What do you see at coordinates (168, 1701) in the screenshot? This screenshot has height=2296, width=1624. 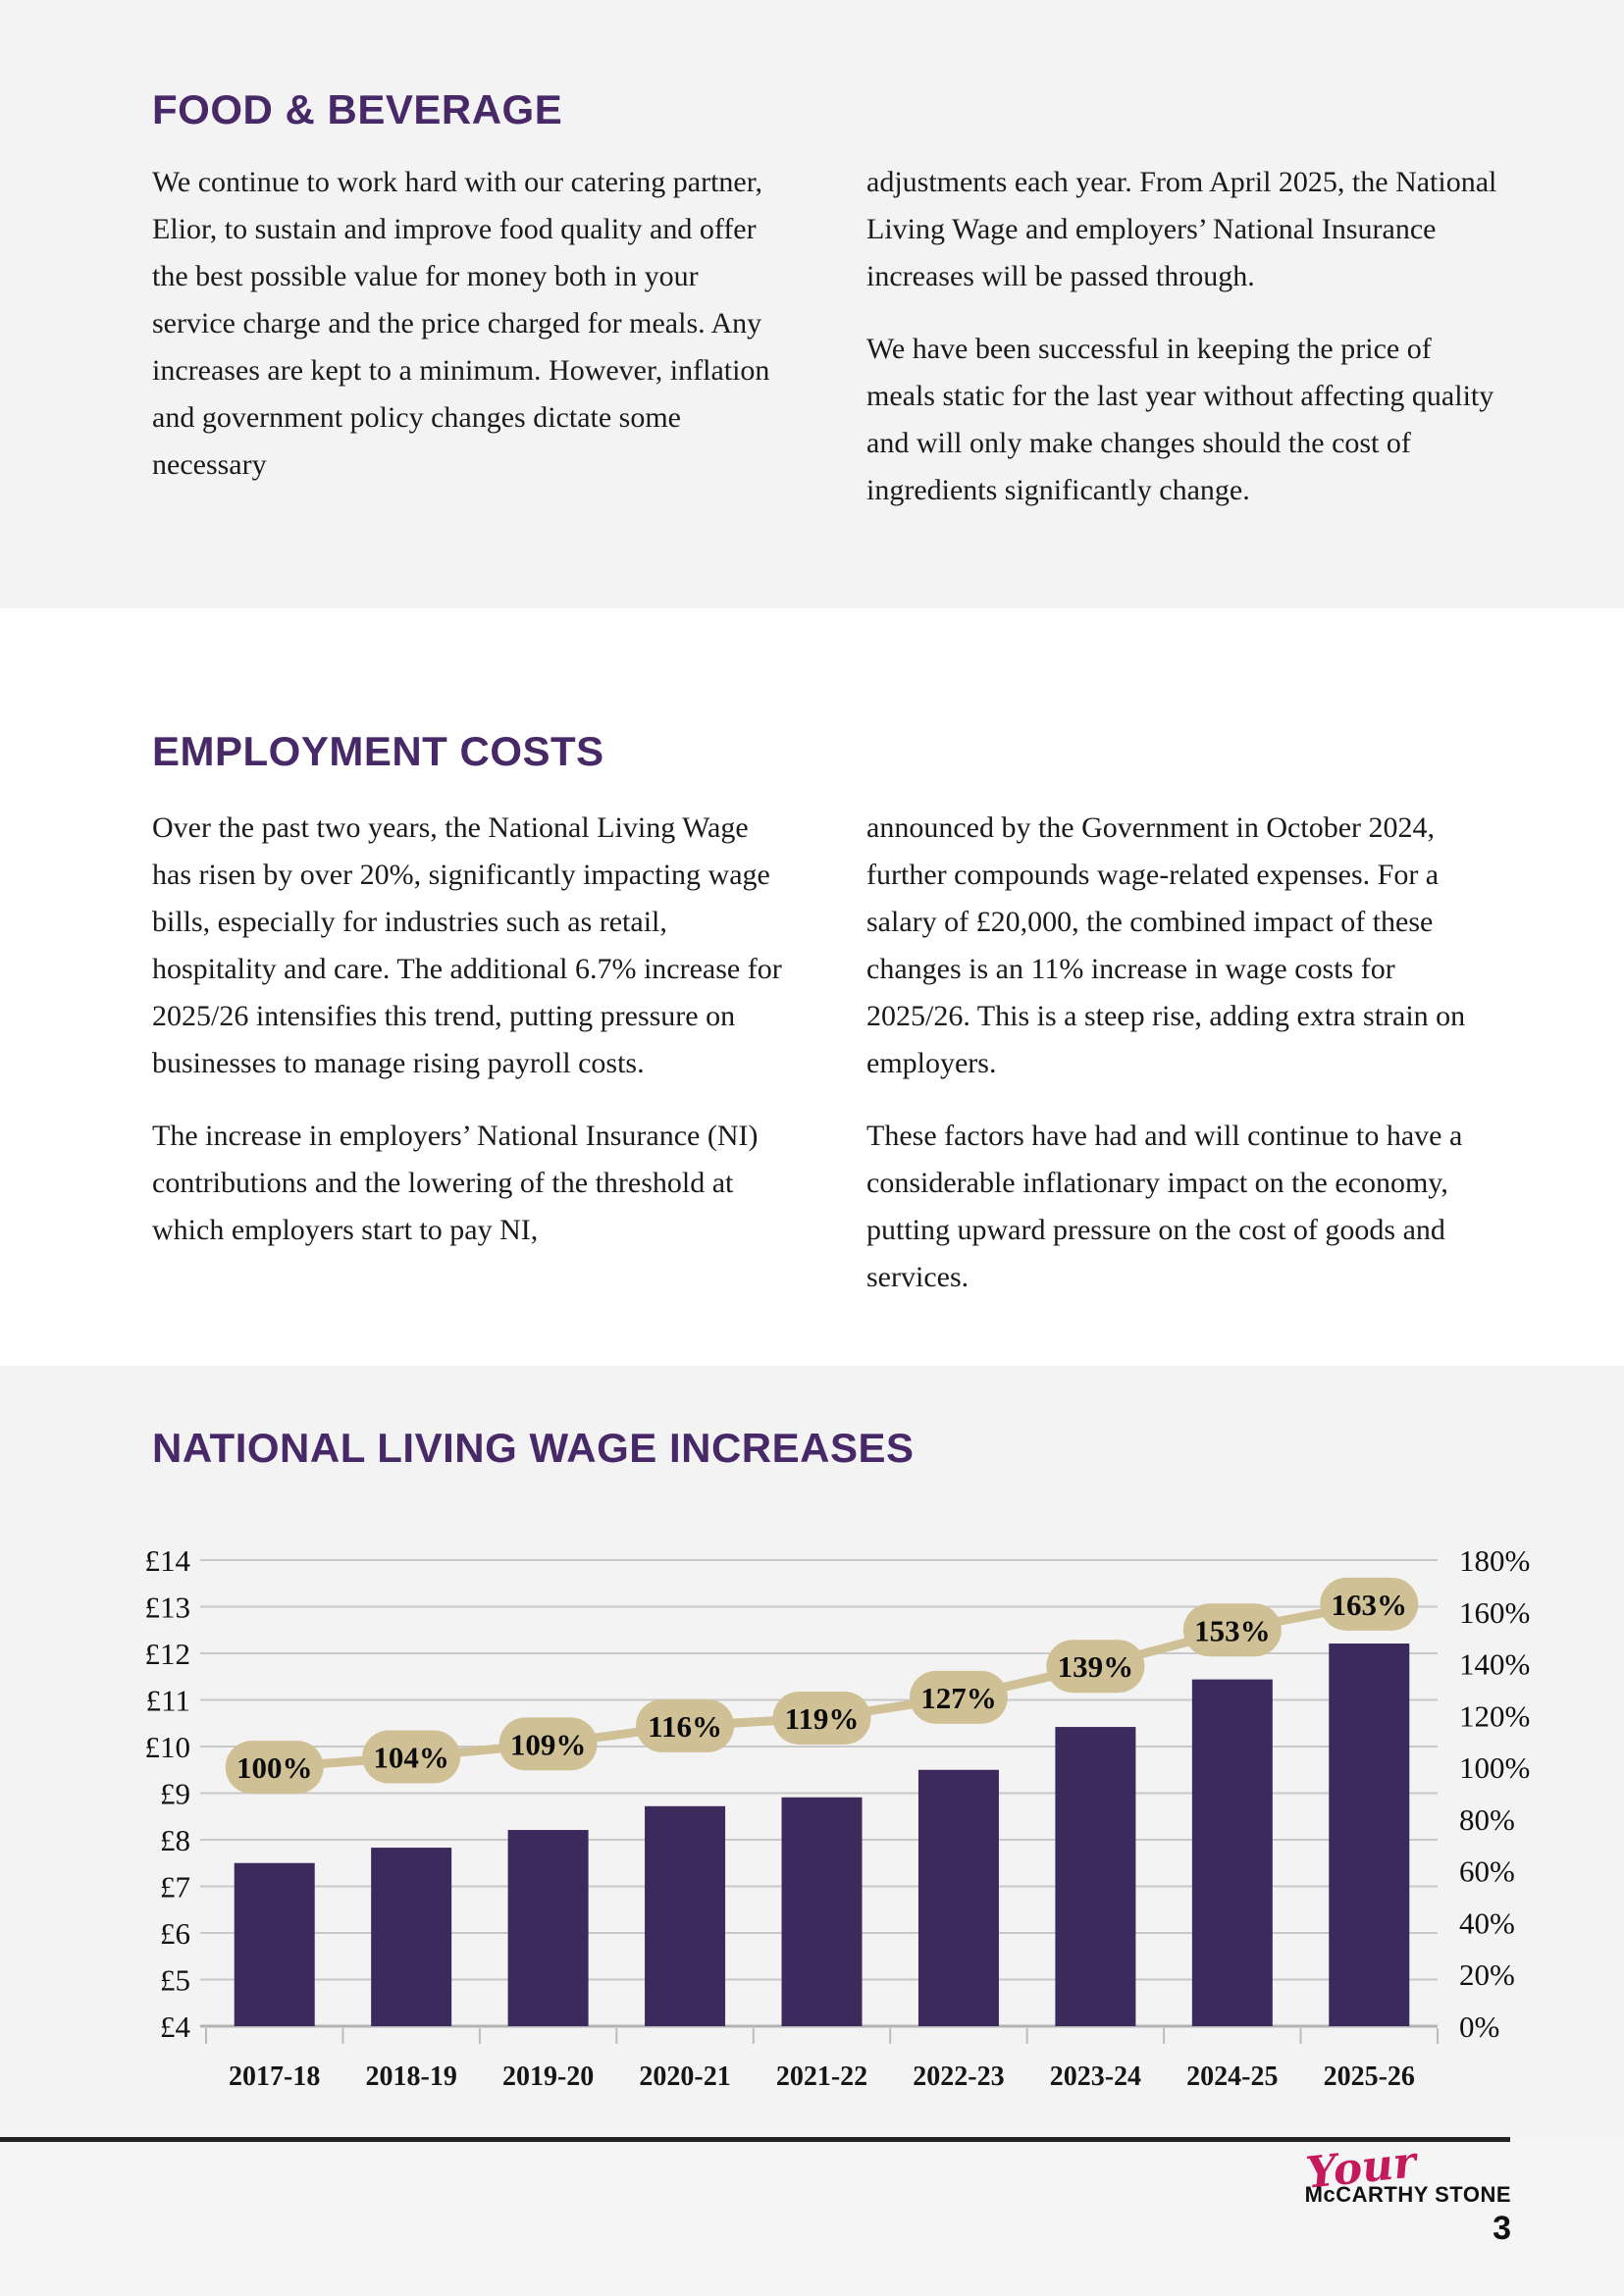 I see `left-axis-tick-label: £11` at bounding box center [168, 1701].